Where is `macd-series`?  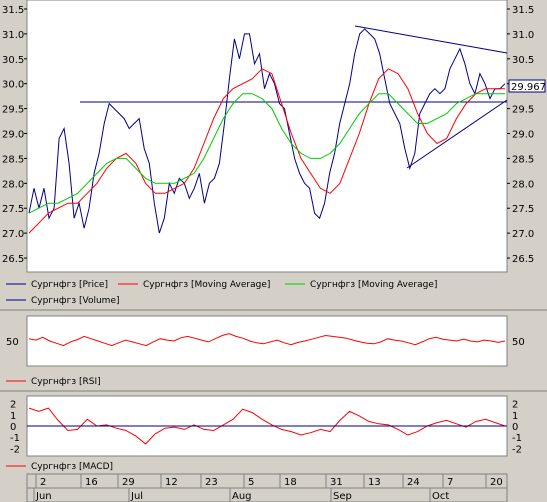 macd-series is located at coordinates (267, 426).